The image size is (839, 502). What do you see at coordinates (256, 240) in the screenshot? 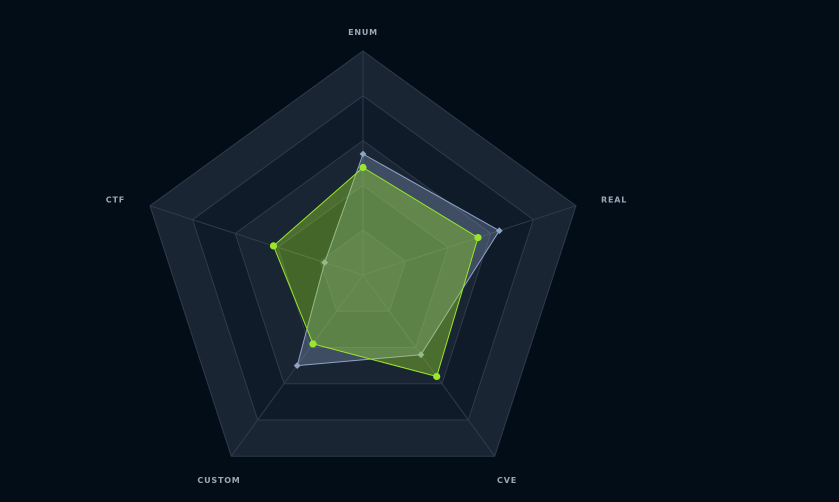
I see `spoke-ctf` at bounding box center [256, 240].